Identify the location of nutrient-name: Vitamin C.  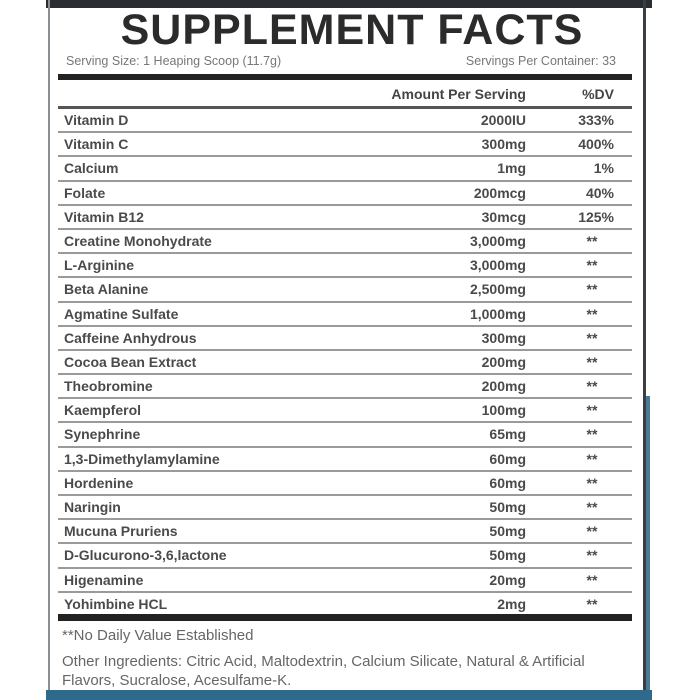
(96, 144).